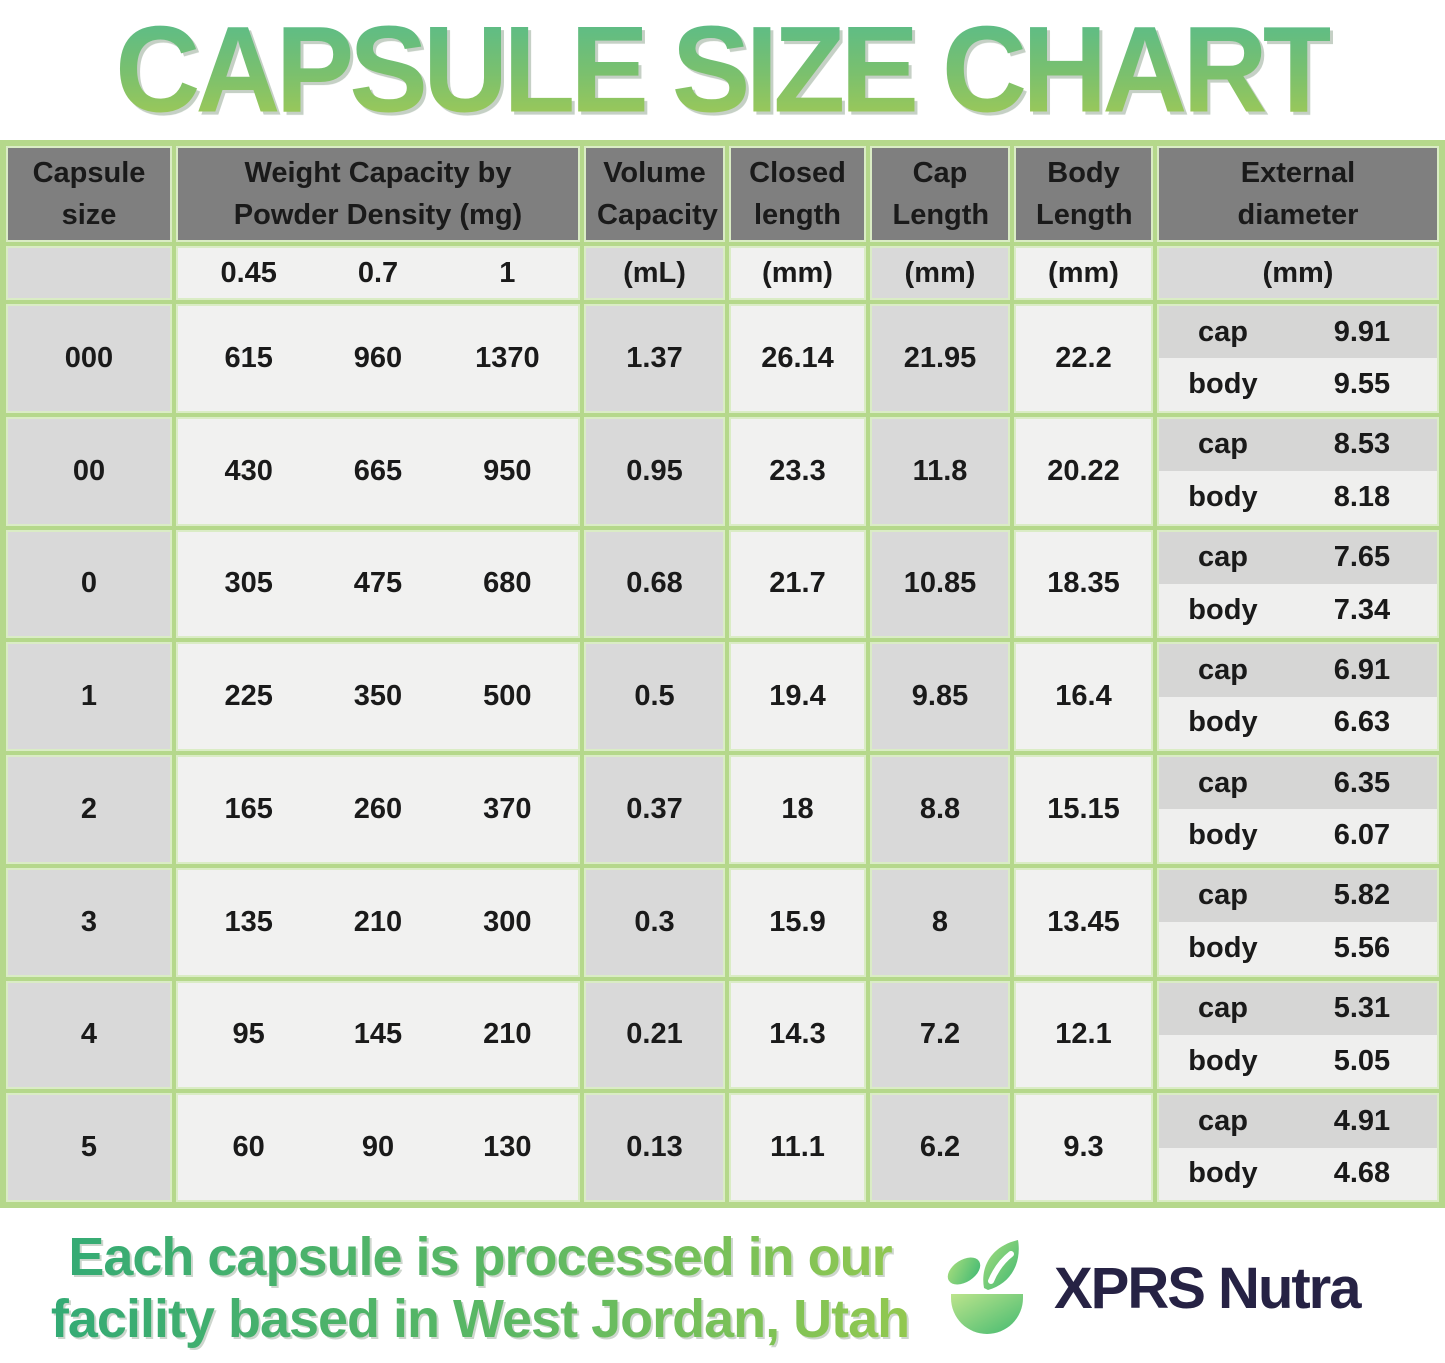 Image resolution: width=1445 pixels, height=1363 pixels. Describe the element at coordinates (507, 1034) in the screenshot. I see `weight-density-1-value: 210` at that location.